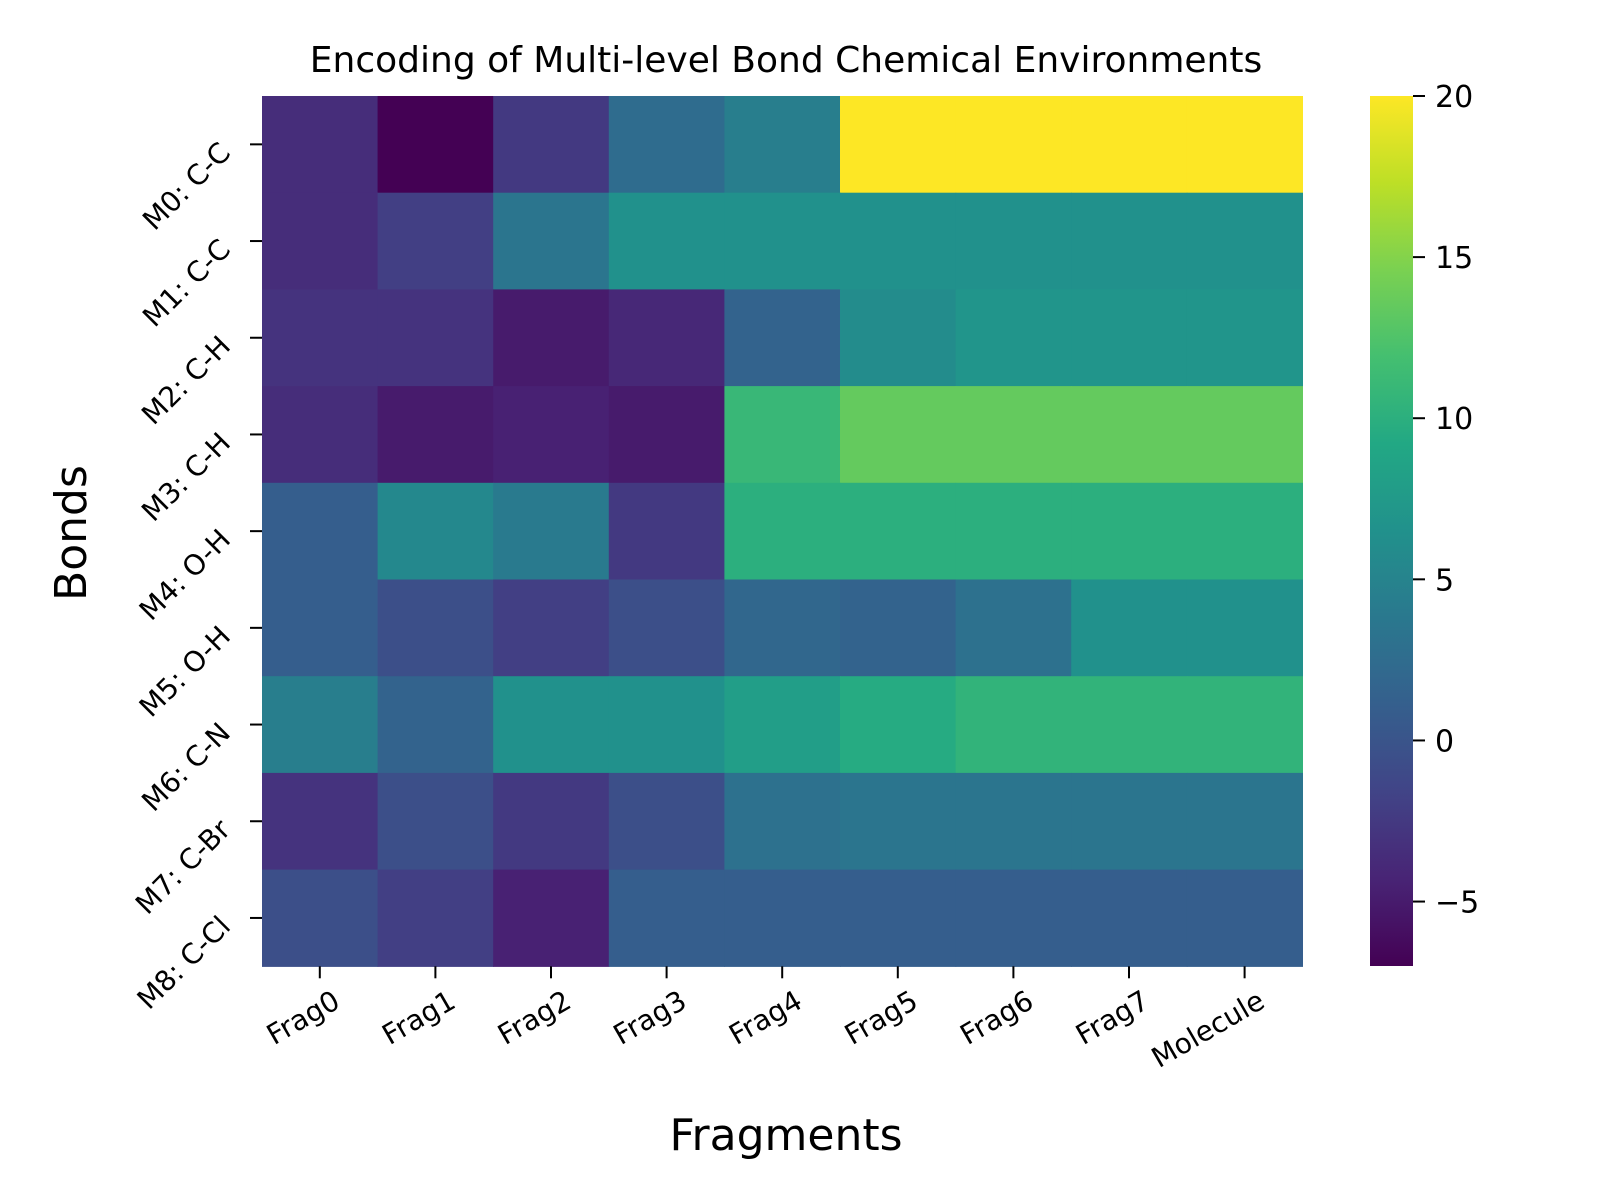  What do you see at coordinates (650, 1018) in the screenshot?
I see `x-tick-label: Frag3` at bounding box center [650, 1018].